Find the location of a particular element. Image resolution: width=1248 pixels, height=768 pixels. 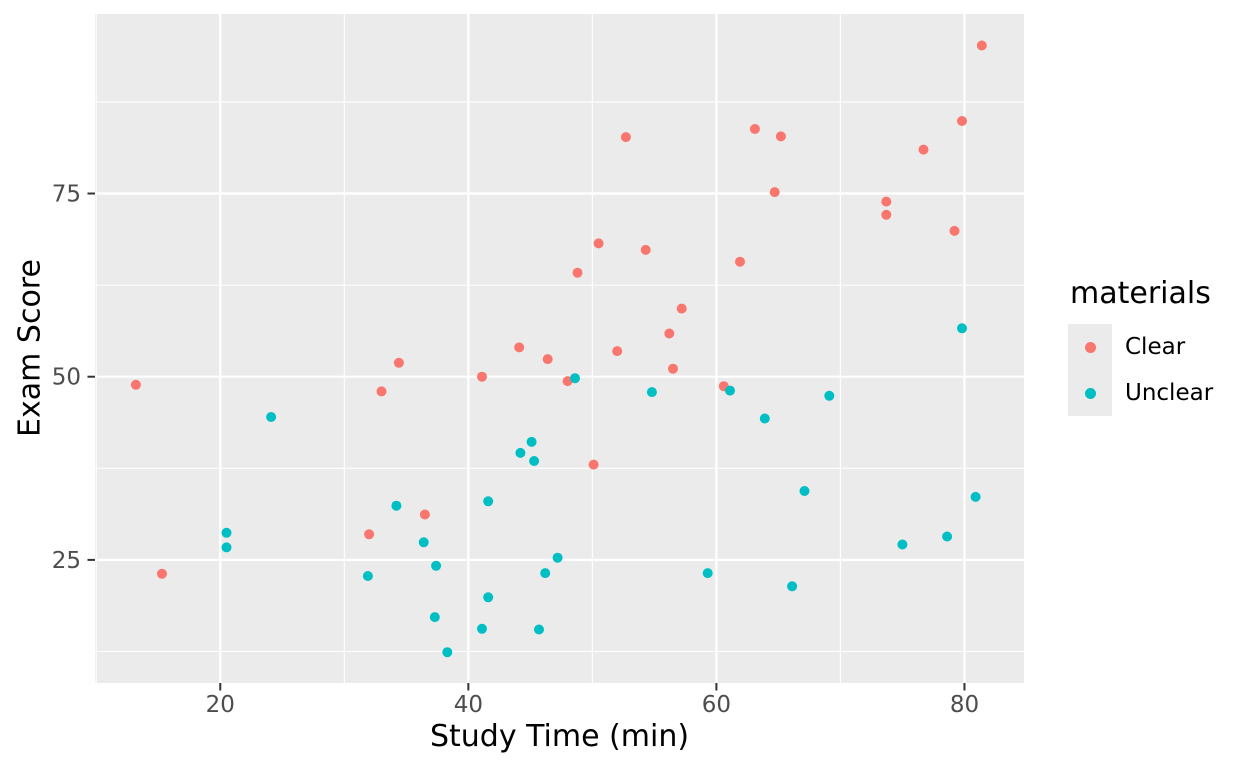

y-tick-label: 50 is located at coordinates (66, 378).